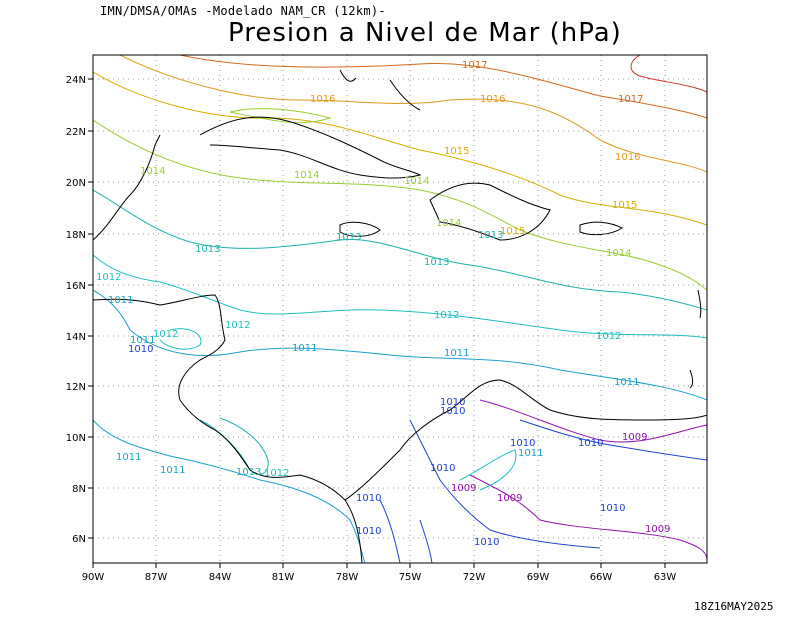  I want to click on lat-label: 12N, so click(76, 387).